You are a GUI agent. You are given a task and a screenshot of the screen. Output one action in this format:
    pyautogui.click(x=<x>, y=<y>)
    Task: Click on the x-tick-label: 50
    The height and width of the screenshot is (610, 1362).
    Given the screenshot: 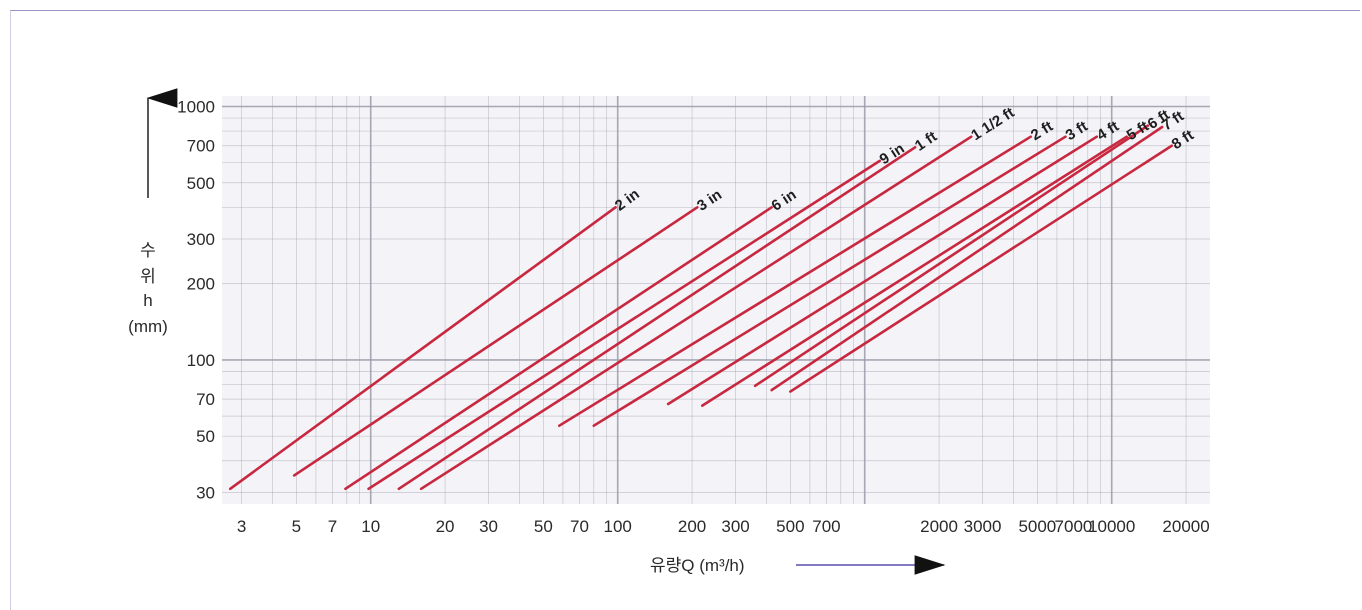 What is the action you would take?
    pyautogui.click(x=543, y=526)
    